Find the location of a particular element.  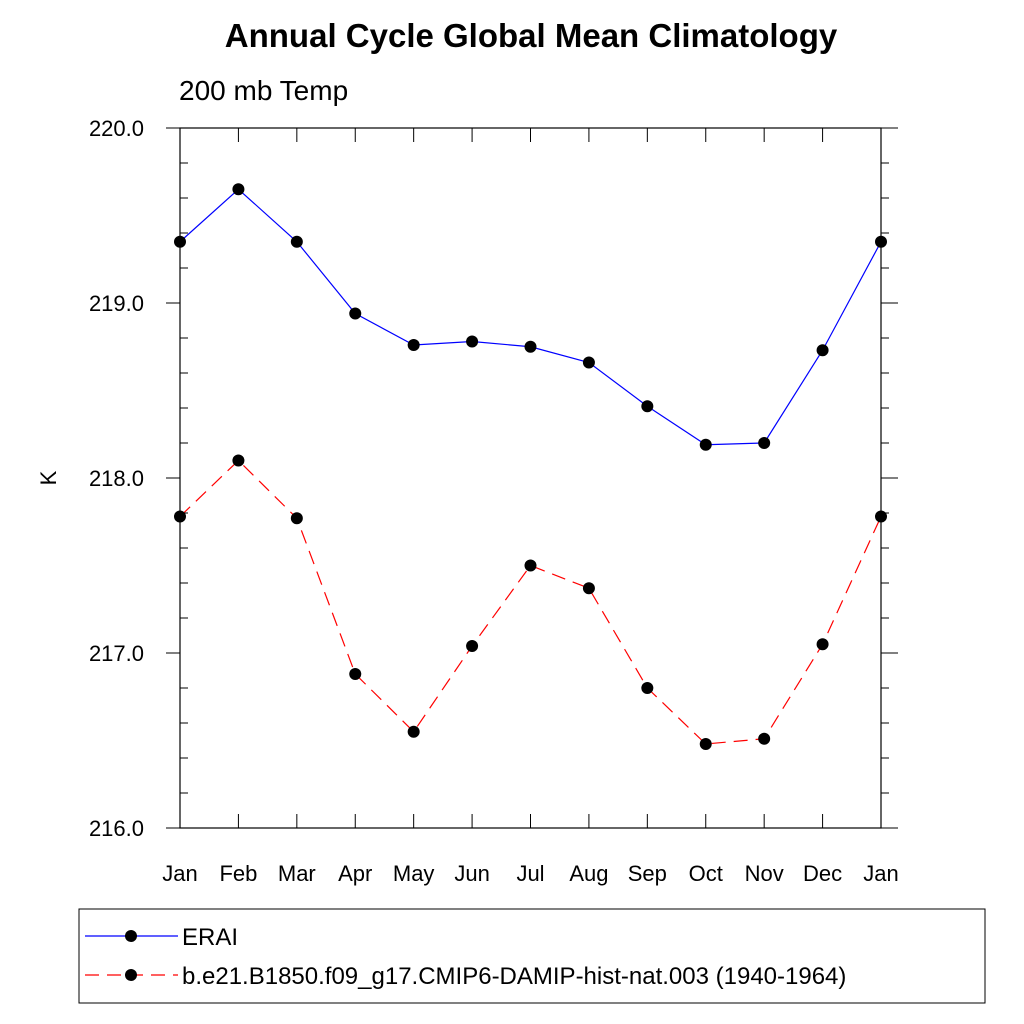

x-tick-label: Feb is located at coordinates (238, 873).